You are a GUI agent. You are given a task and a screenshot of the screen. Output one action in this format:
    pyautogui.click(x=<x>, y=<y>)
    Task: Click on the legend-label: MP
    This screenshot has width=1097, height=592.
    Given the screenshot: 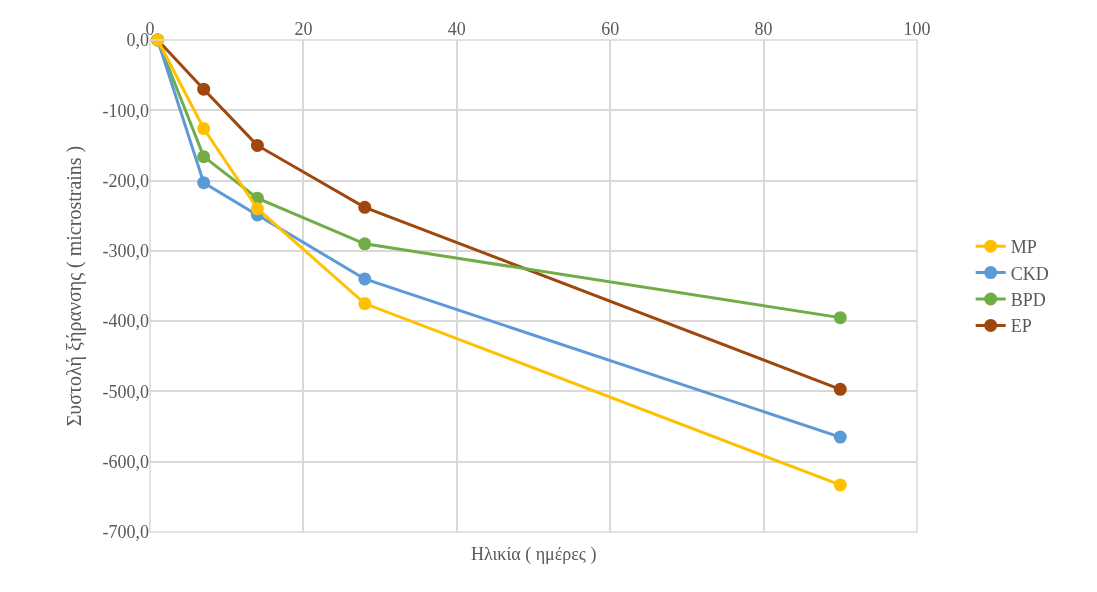 What is the action you would take?
    pyautogui.click(x=1023, y=247)
    